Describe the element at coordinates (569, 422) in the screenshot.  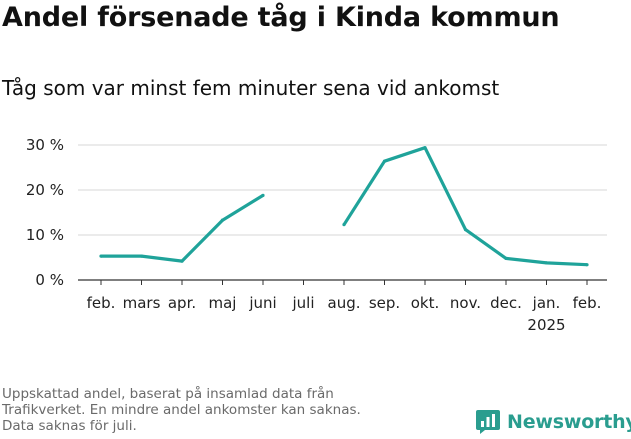
I see `brand-name: Newsworthy` at that location.